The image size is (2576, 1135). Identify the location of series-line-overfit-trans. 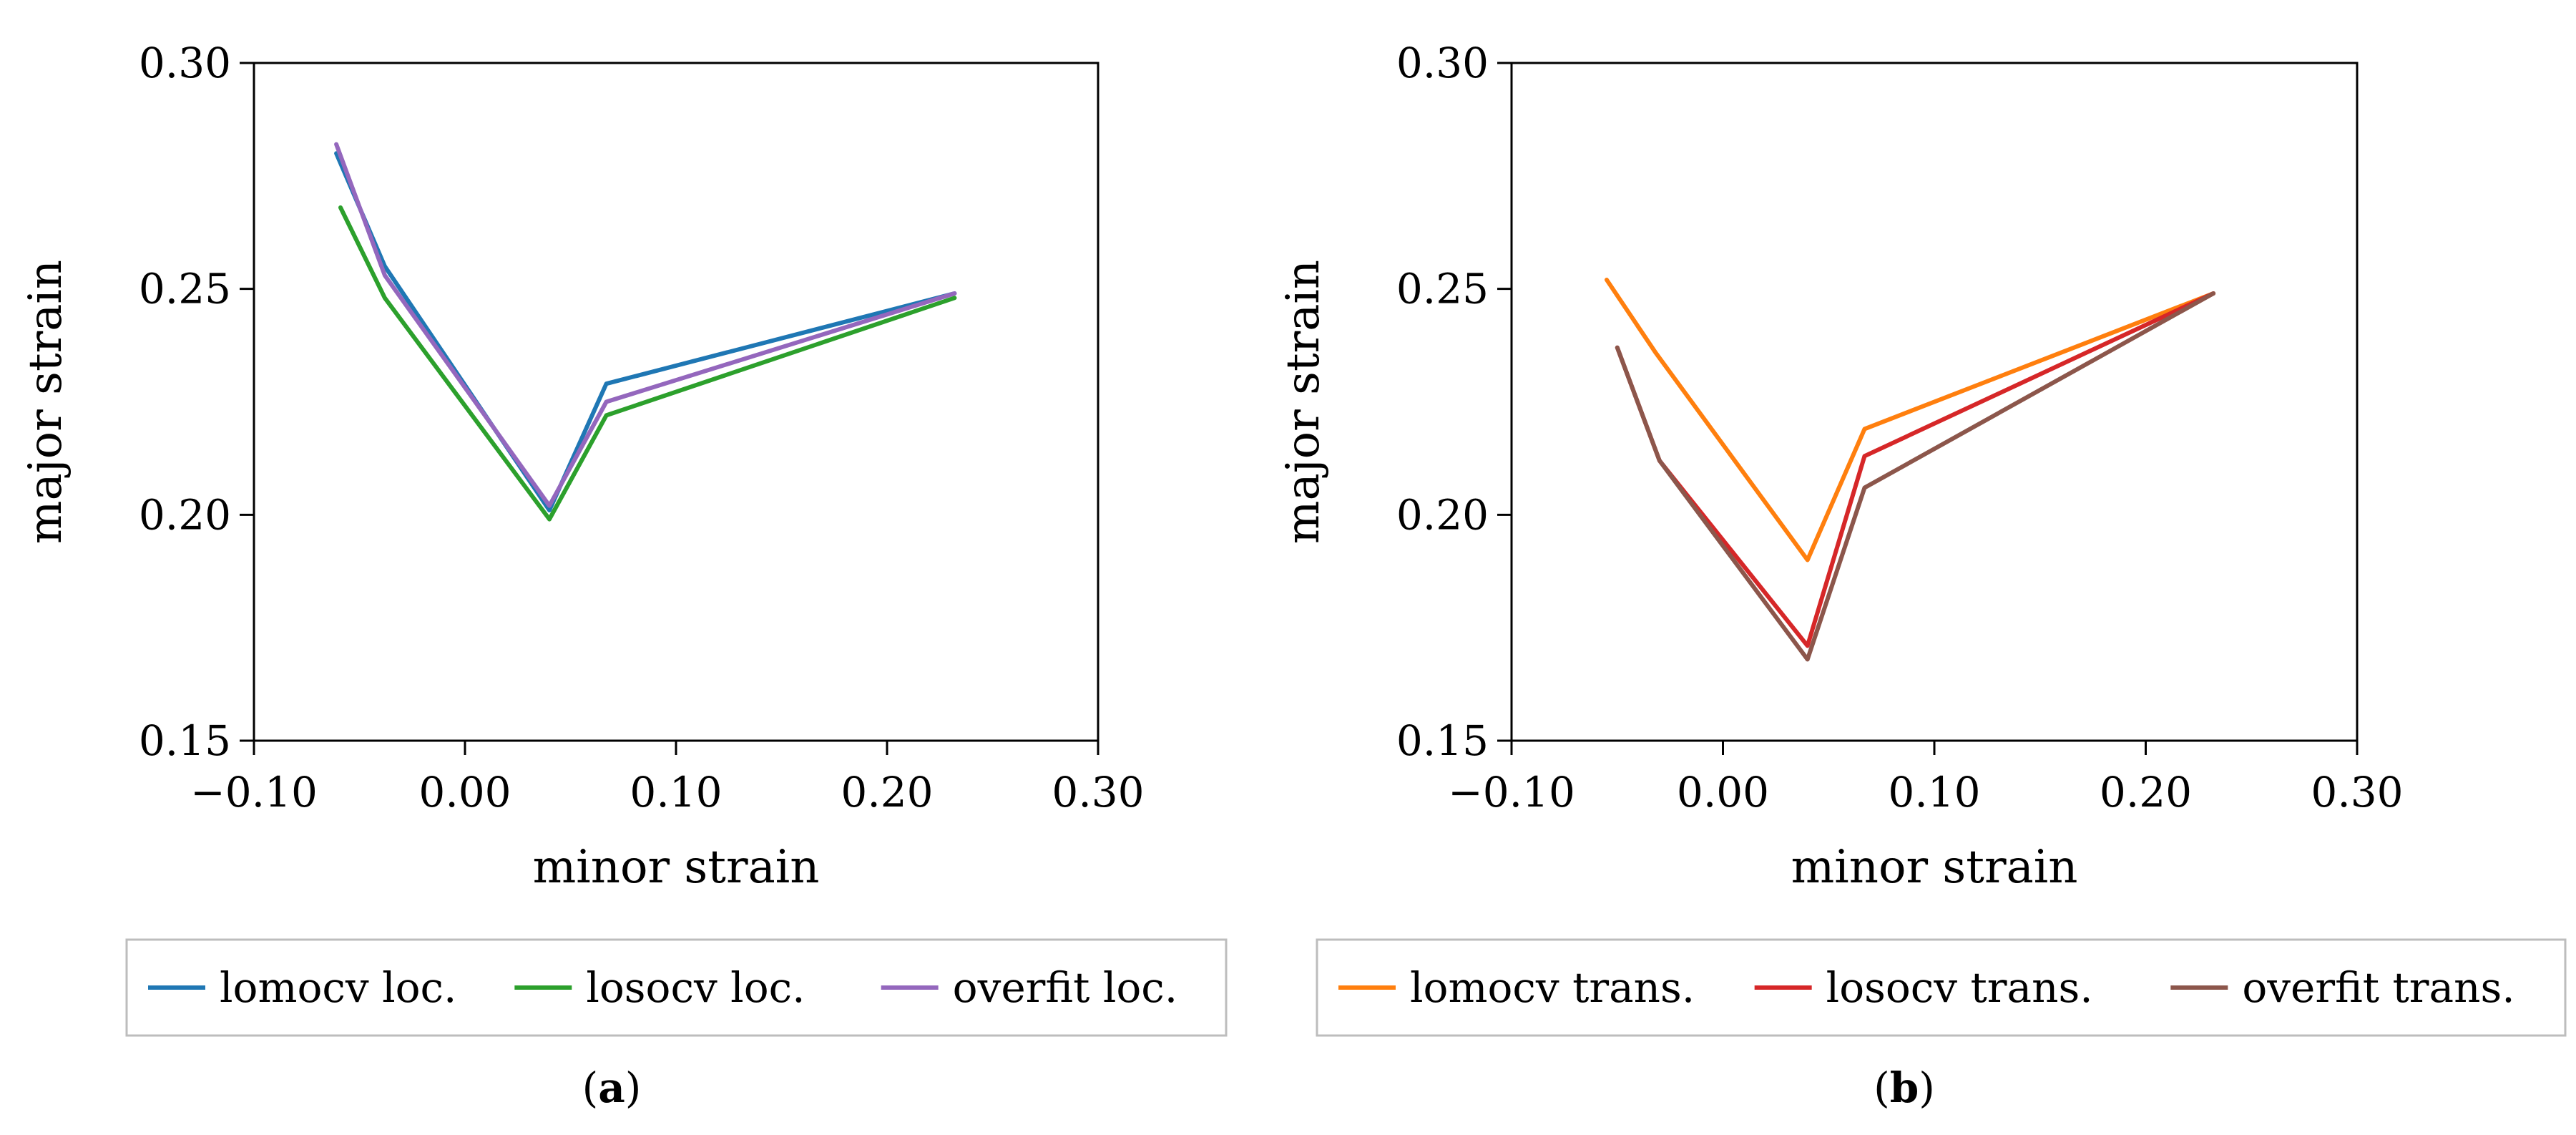
(1915, 476).